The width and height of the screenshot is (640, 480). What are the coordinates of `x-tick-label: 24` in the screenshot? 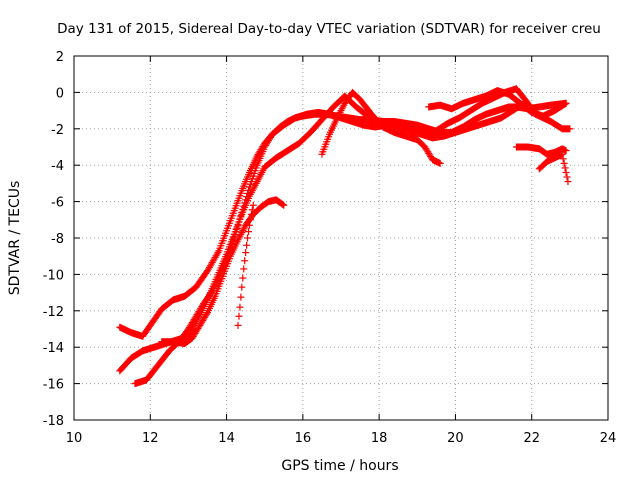 It's located at (608, 438).